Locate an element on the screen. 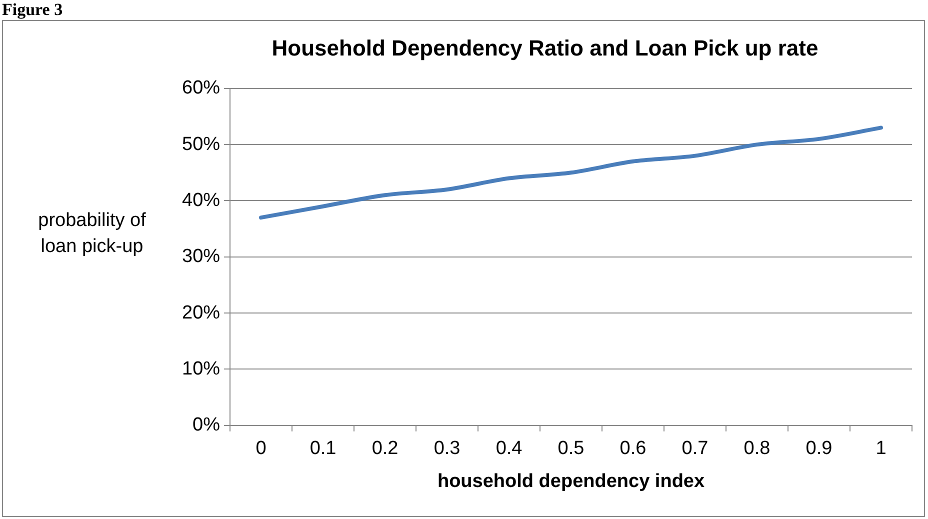 This screenshot has height=519, width=928. x-tick-label: 0.5 is located at coordinates (571, 449).